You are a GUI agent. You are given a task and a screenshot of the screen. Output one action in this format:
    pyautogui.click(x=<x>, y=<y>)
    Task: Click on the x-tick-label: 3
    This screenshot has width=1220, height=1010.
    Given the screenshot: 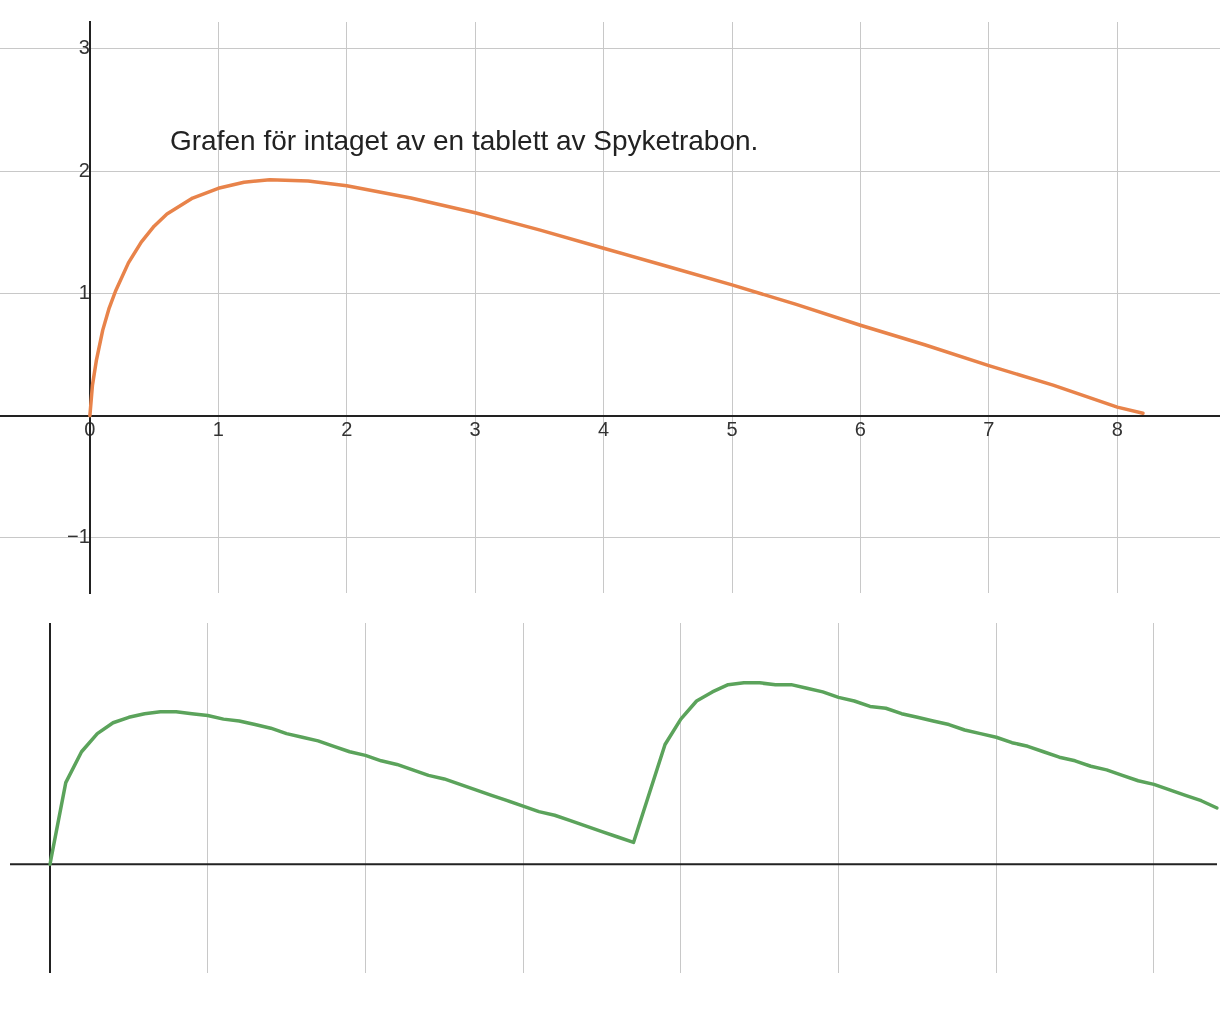 What is the action you would take?
    pyautogui.click(x=475, y=429)
    